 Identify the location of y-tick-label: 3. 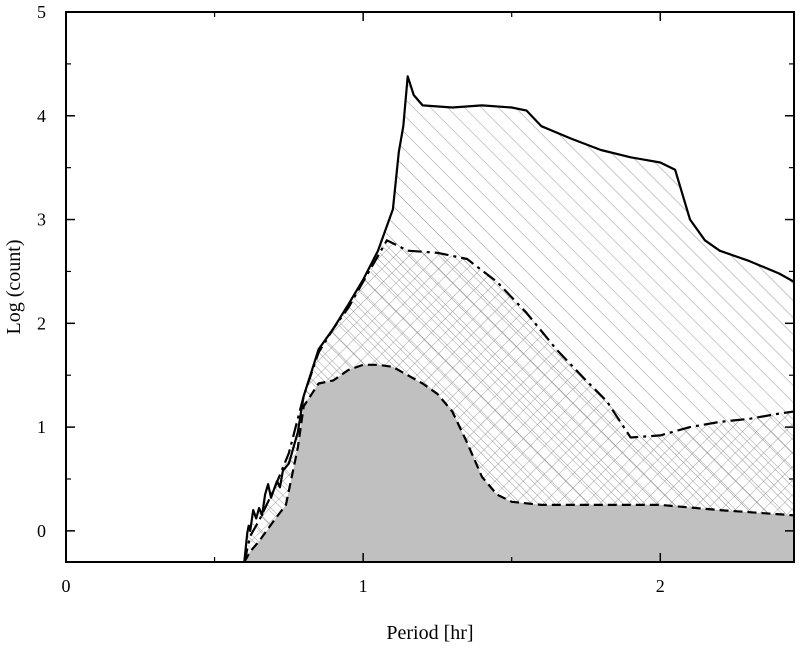
(41, 220).